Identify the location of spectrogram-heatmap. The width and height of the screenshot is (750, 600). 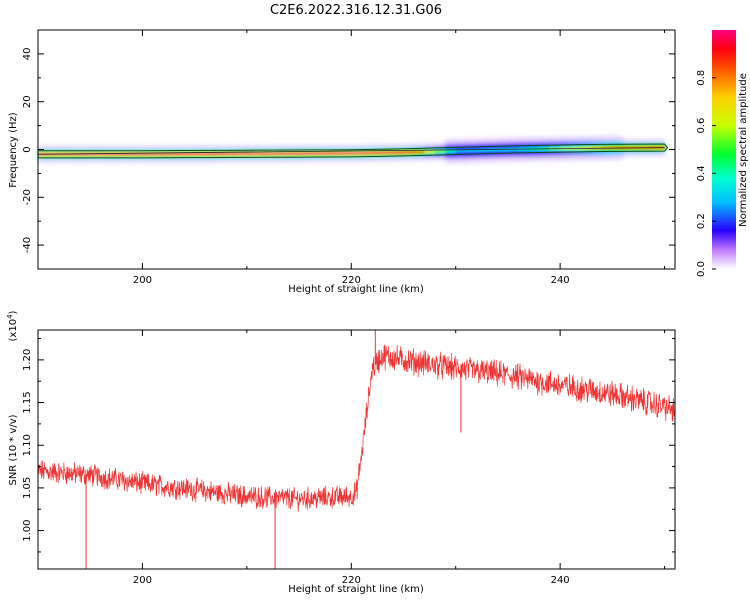
(353, 149).